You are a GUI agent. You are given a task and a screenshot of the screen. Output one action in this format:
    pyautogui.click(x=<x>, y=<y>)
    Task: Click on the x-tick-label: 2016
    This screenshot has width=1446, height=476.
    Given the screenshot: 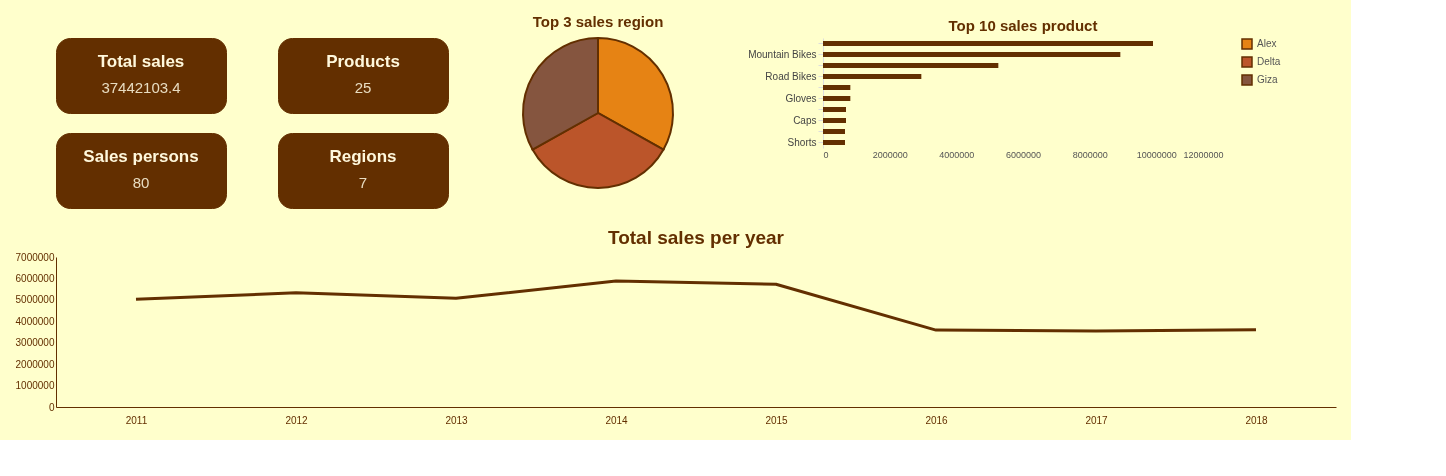 What is the action you would take?
    pyautogui.click(x=937, y=420)
    